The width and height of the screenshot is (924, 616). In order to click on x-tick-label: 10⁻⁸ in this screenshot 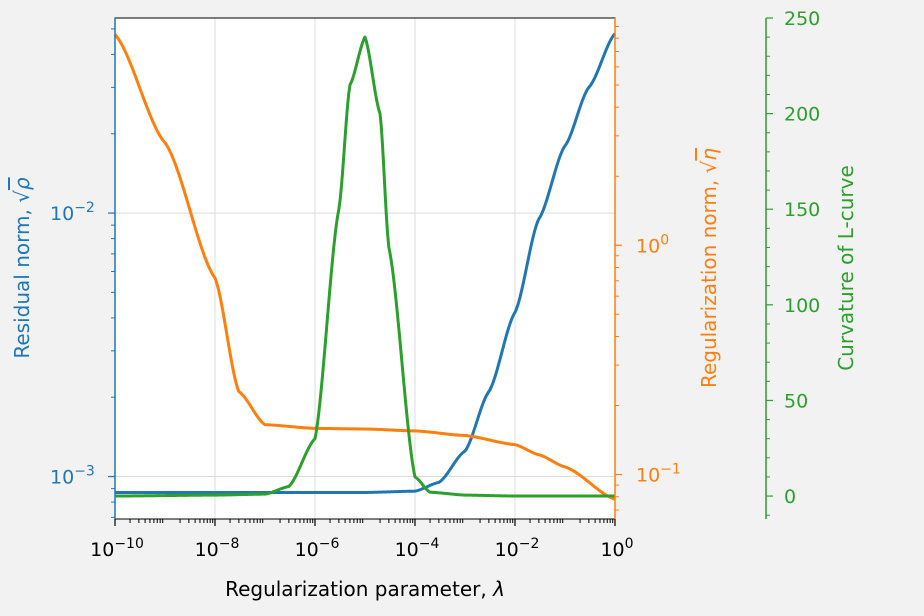, I will do `click(217, 548)`.